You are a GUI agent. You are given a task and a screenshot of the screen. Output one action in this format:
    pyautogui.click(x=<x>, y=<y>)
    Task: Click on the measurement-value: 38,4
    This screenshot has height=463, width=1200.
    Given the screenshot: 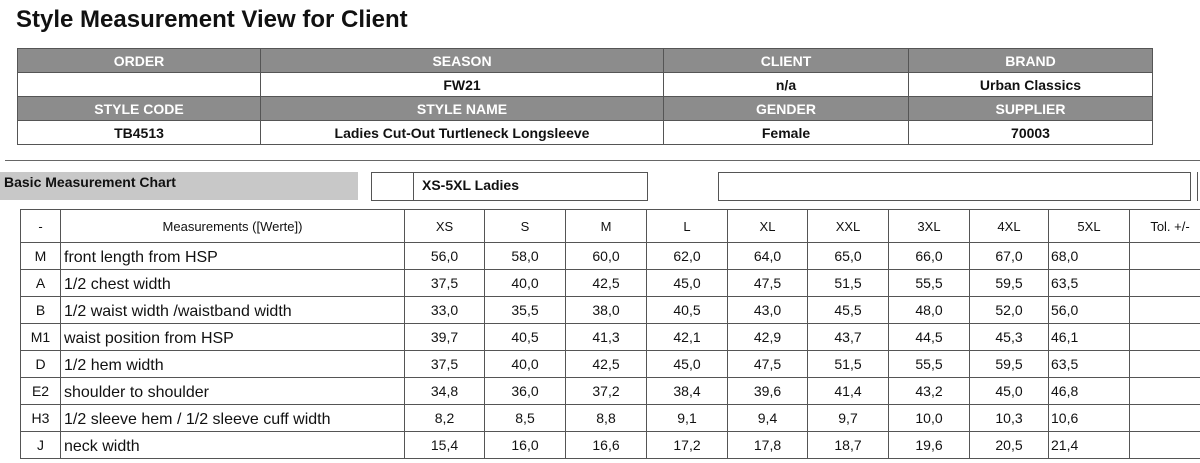 What is the action you would take?
    pyautogui.click(x=687, y=391)
    